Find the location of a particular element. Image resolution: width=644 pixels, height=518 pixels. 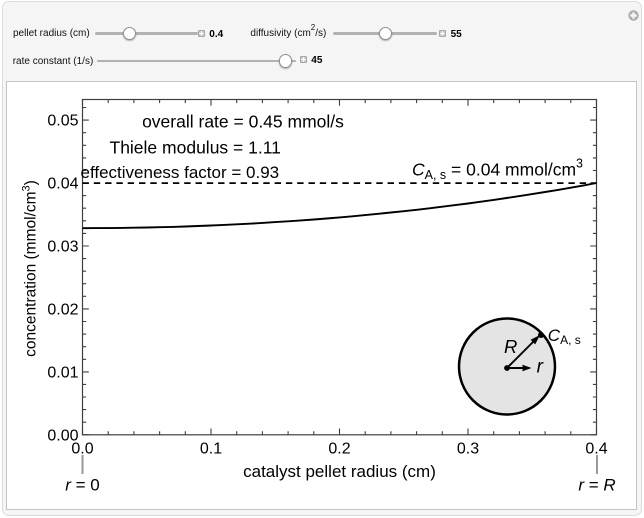

svg-text: 0.0 is located at coordinates (82, 449).